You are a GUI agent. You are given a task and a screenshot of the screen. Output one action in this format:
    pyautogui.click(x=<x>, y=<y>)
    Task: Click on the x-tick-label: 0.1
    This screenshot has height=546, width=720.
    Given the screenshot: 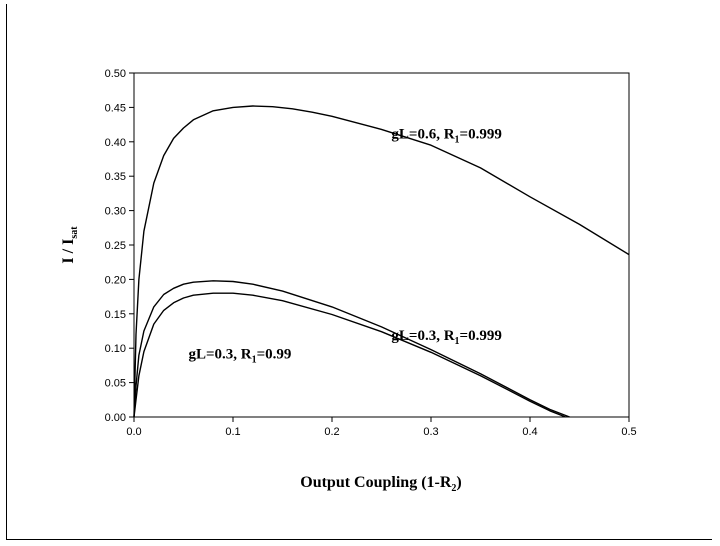 What is the action you would take?
    pyautogui.click(x=232, y=432)
    